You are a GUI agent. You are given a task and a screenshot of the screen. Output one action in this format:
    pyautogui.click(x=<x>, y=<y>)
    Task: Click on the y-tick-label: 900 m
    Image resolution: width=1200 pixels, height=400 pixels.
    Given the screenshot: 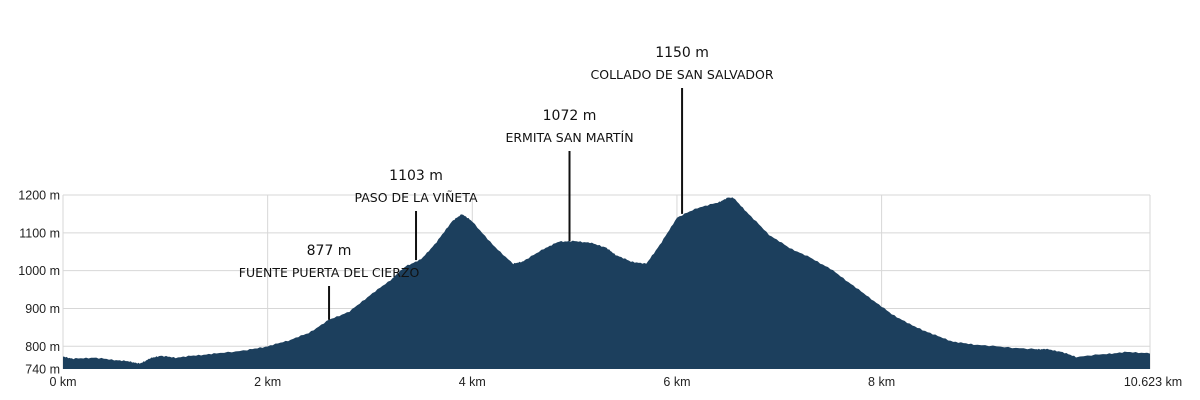 What is the action you would take?
    pyautogui.click(x=42, y=309)
    